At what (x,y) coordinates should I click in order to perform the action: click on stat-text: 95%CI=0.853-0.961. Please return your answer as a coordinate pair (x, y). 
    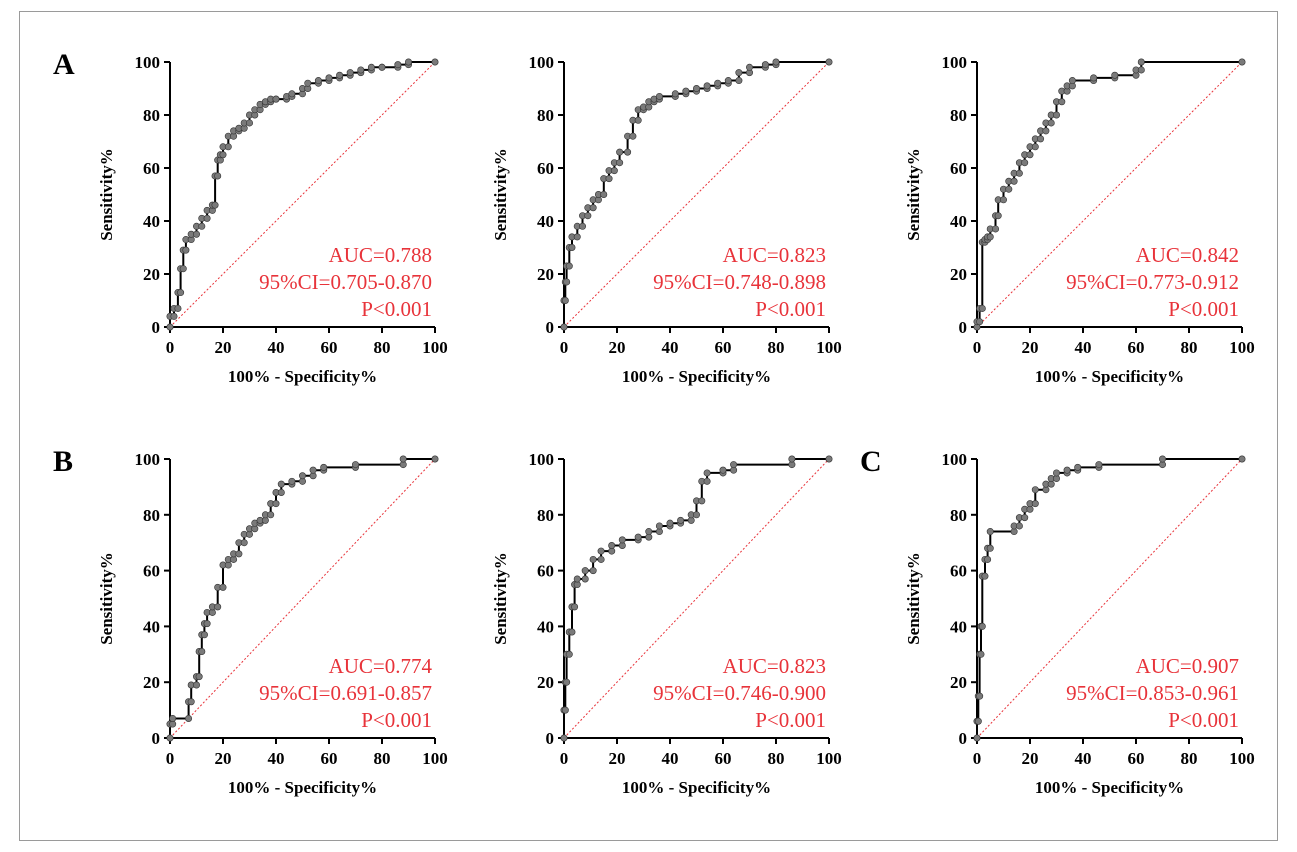
    Looking at the image, I should click on (1152, 693).